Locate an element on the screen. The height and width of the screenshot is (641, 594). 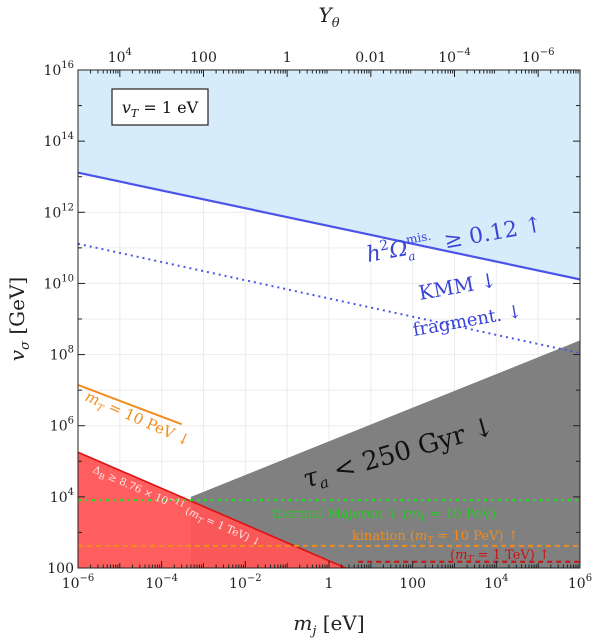
mt1tev-label: (mT = 1 TeV) ↑ is located at coordinates (500, 556).